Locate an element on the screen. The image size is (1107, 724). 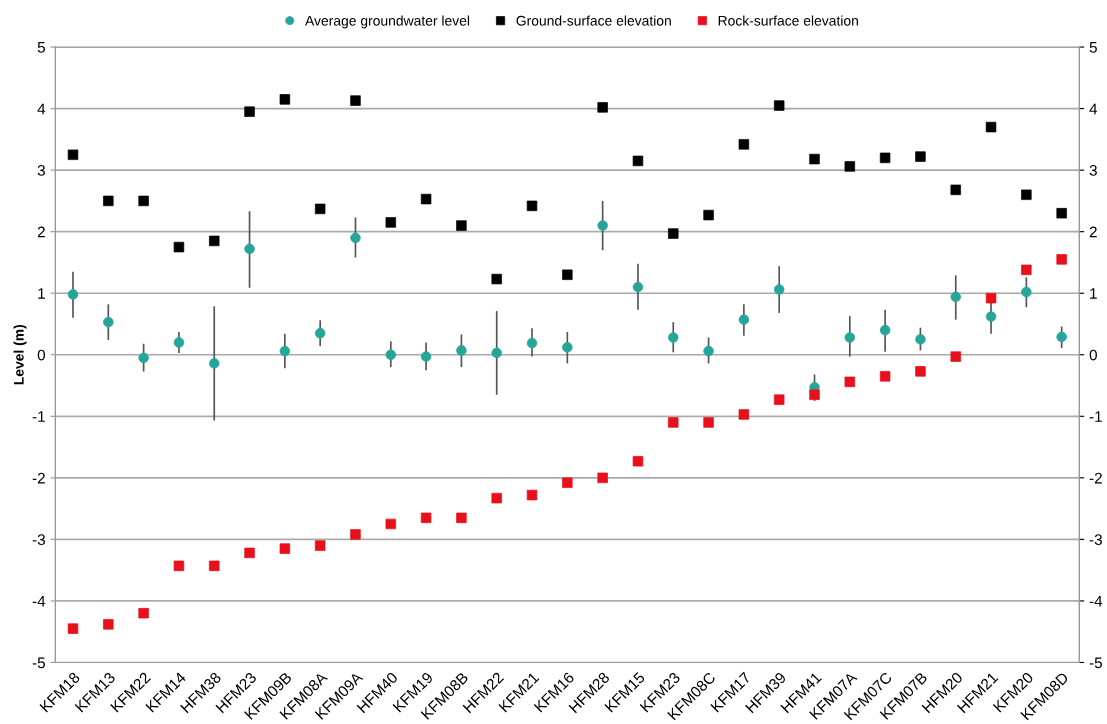
y-tick-label: 2 is located at coordinates (41, 232).